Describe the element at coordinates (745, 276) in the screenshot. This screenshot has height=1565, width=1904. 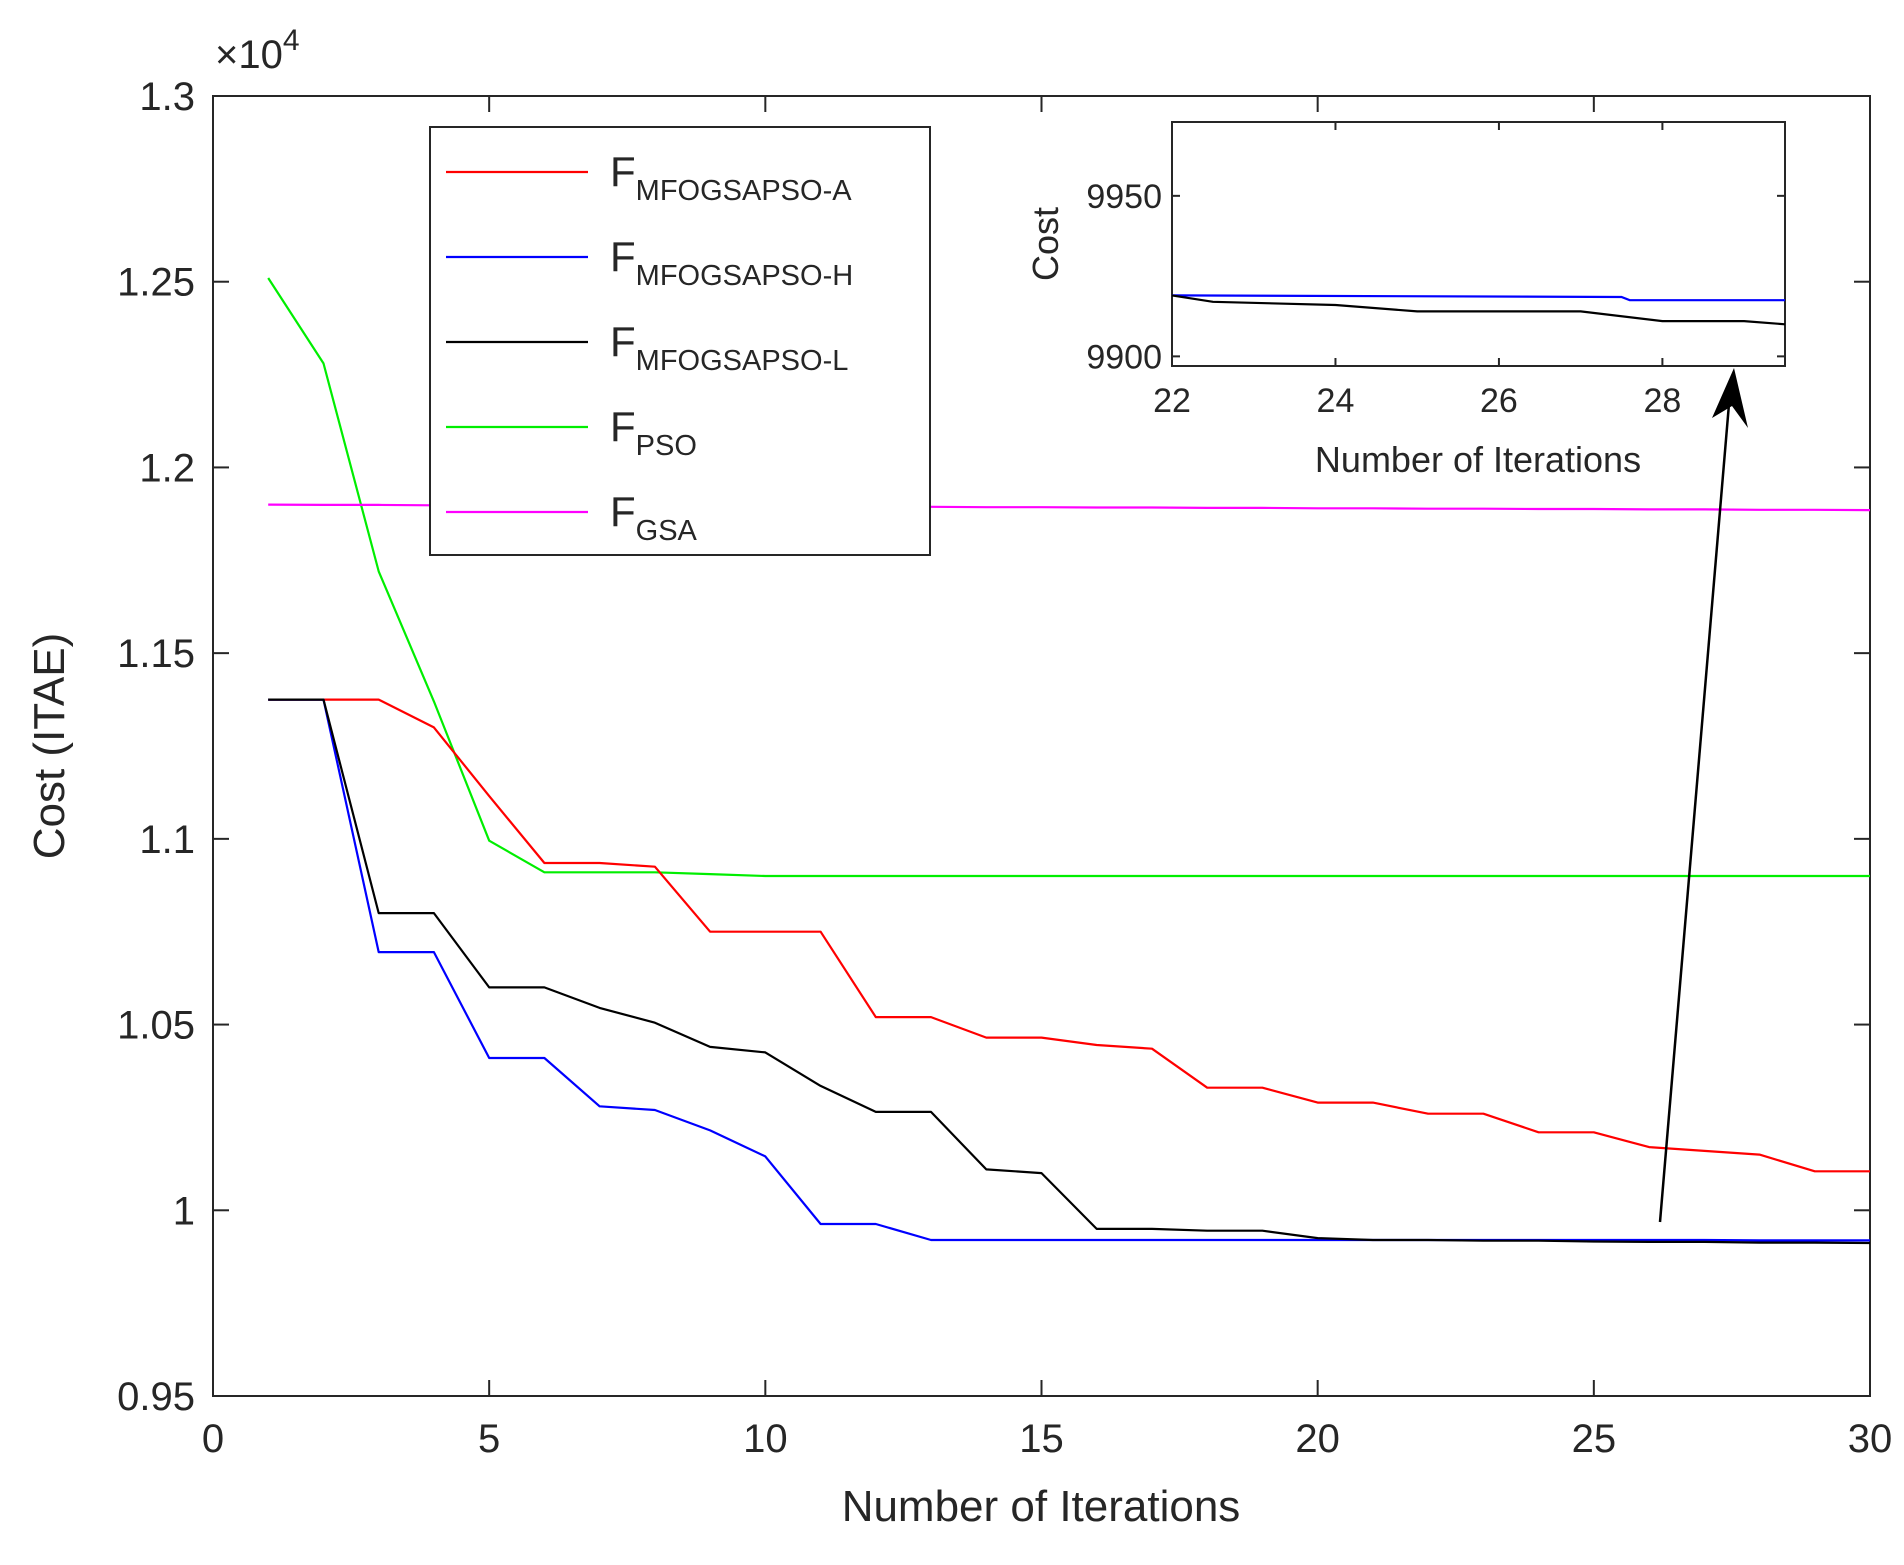
I see `legend-entry-subscript: MFOGSAPSO-H` at that location.